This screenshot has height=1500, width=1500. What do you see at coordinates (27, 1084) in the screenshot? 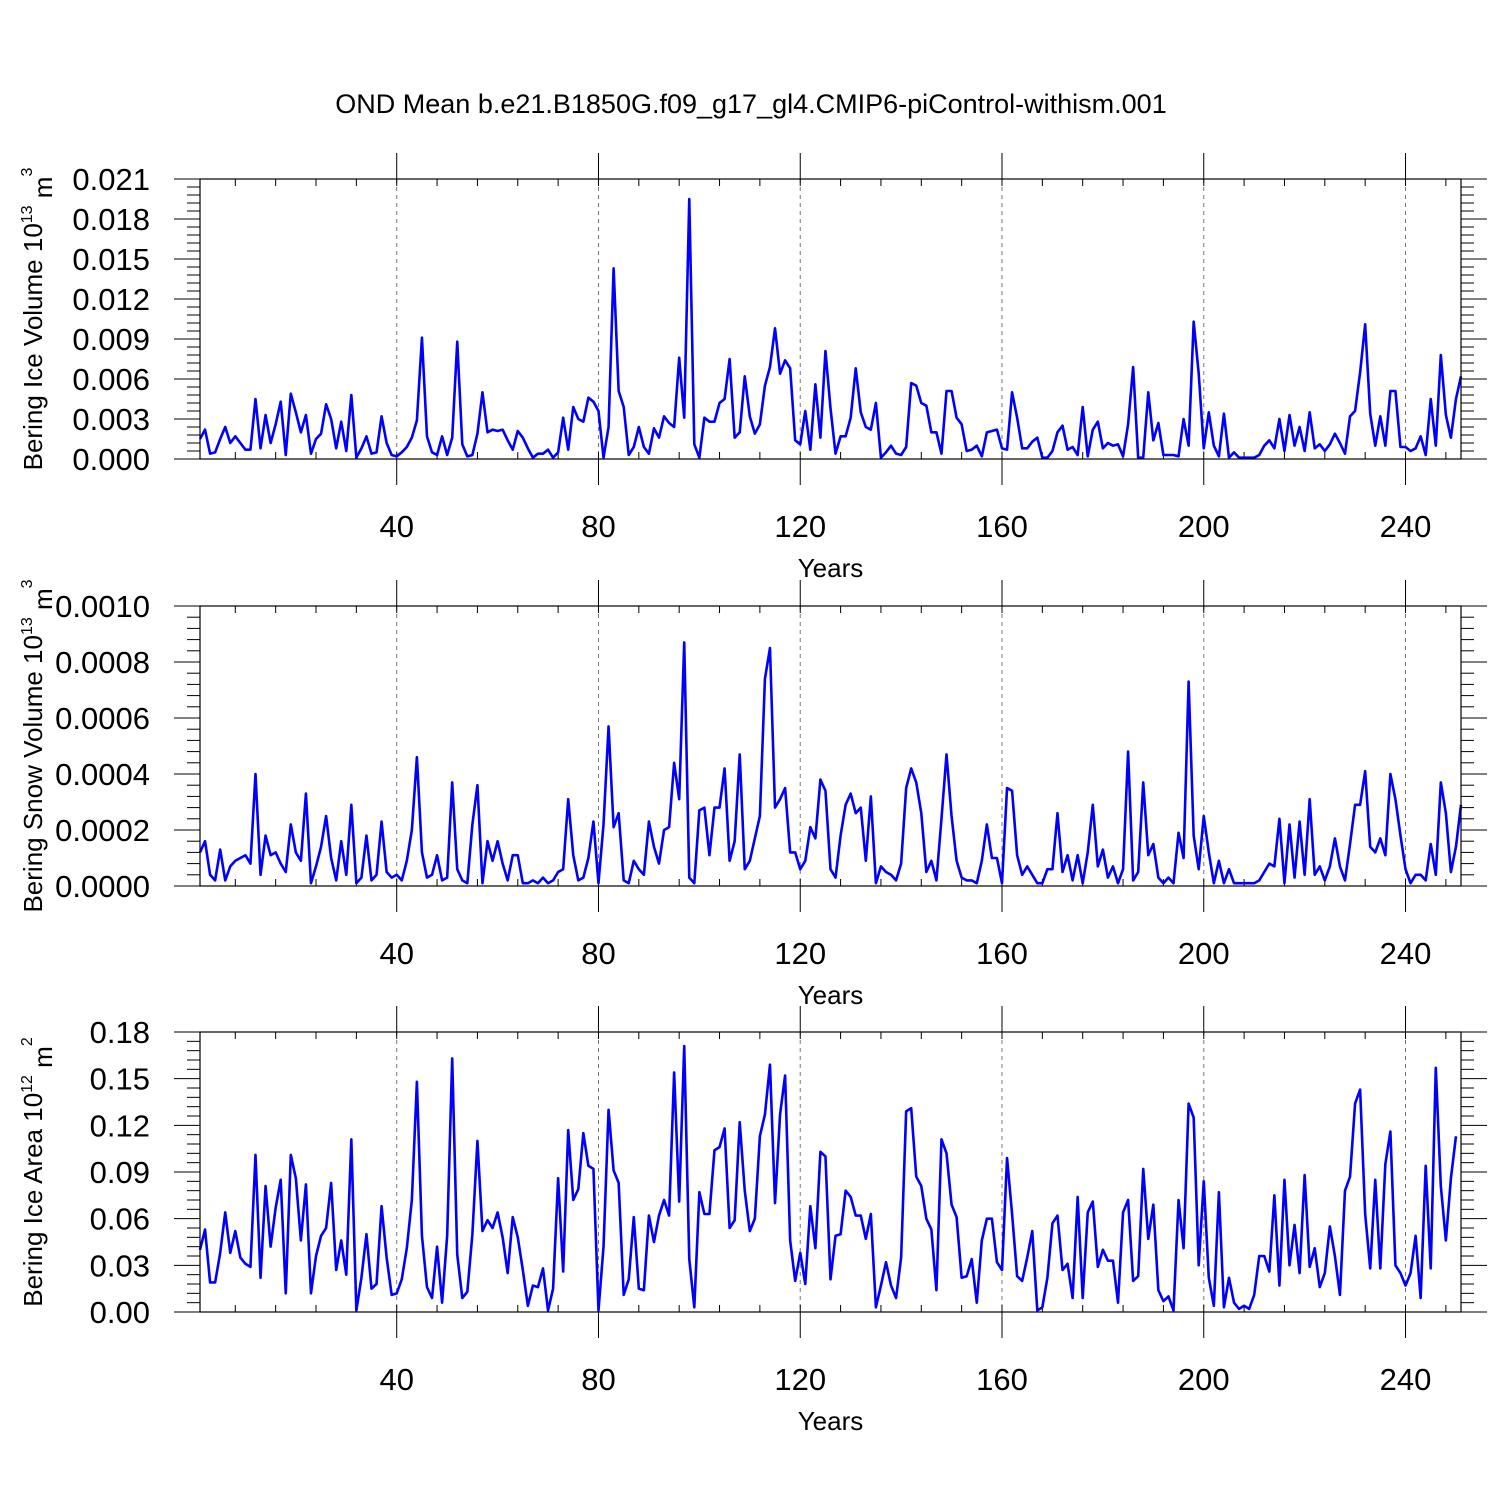
I see `y-axis-label-exp: 12` at bounding box center [27, 1084].